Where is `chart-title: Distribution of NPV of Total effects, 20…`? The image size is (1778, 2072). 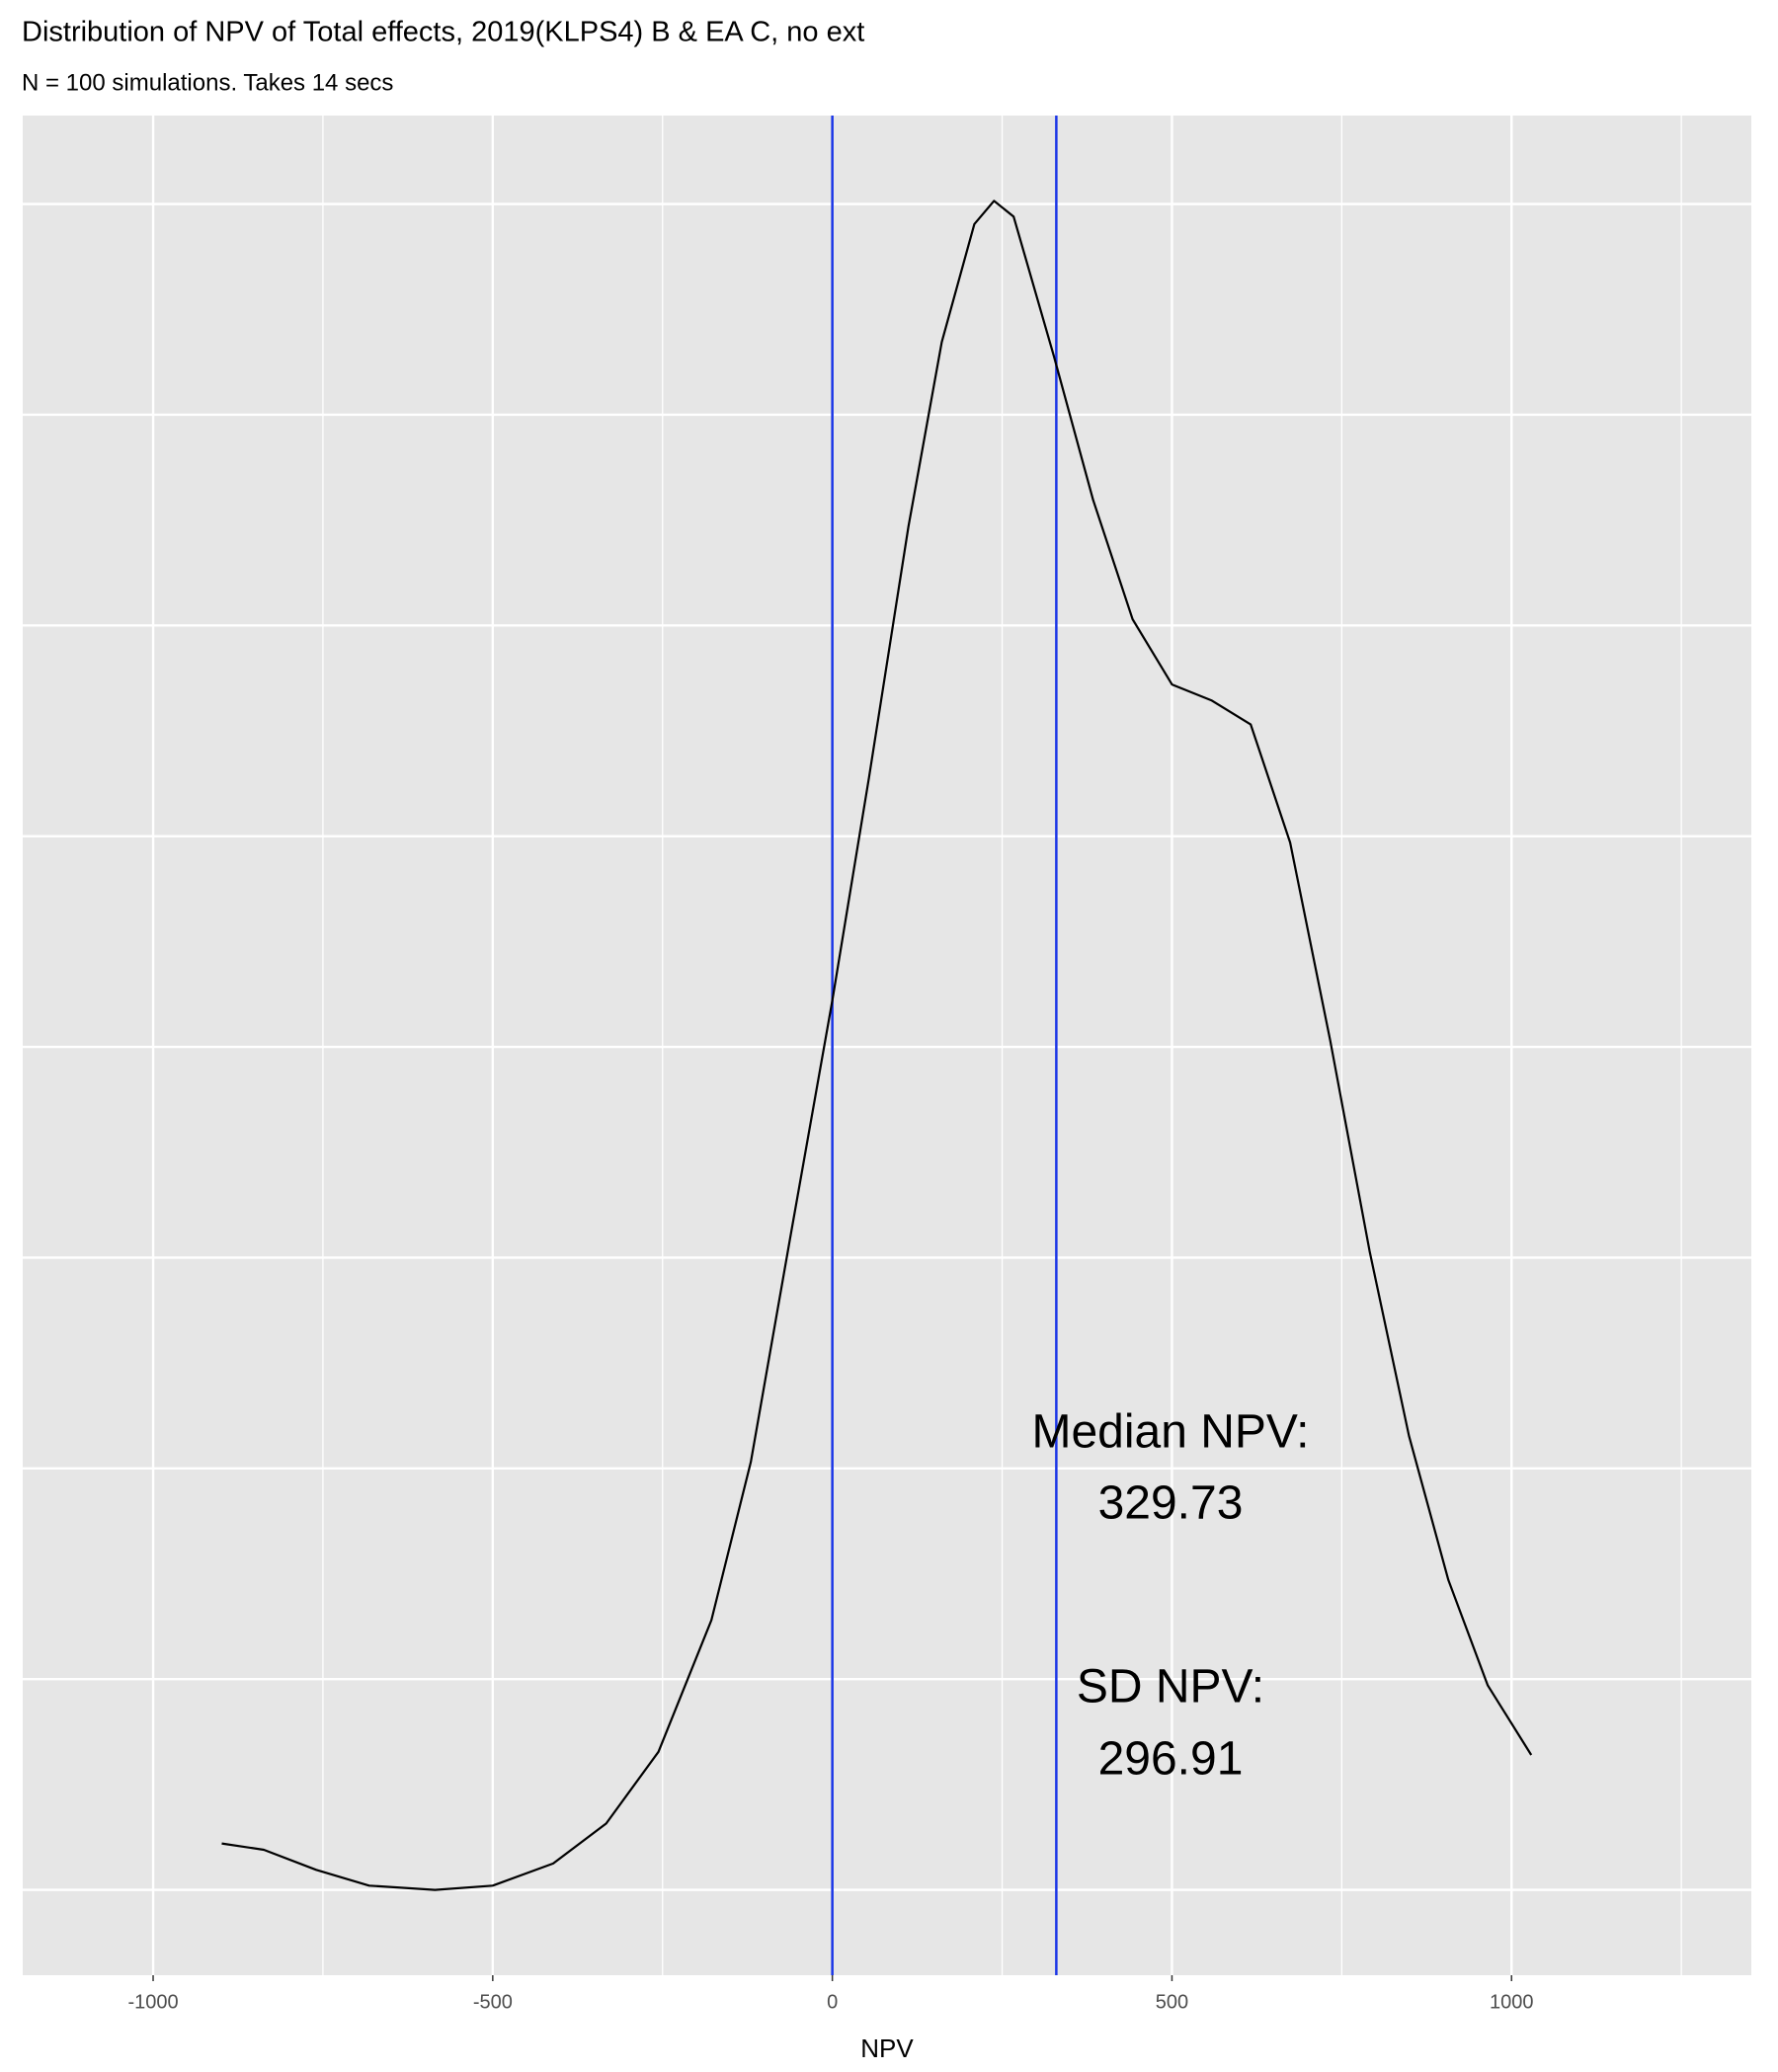
chart-title: Distribution of NPV of Total effects, 20… is located at coordinates (443, 32).